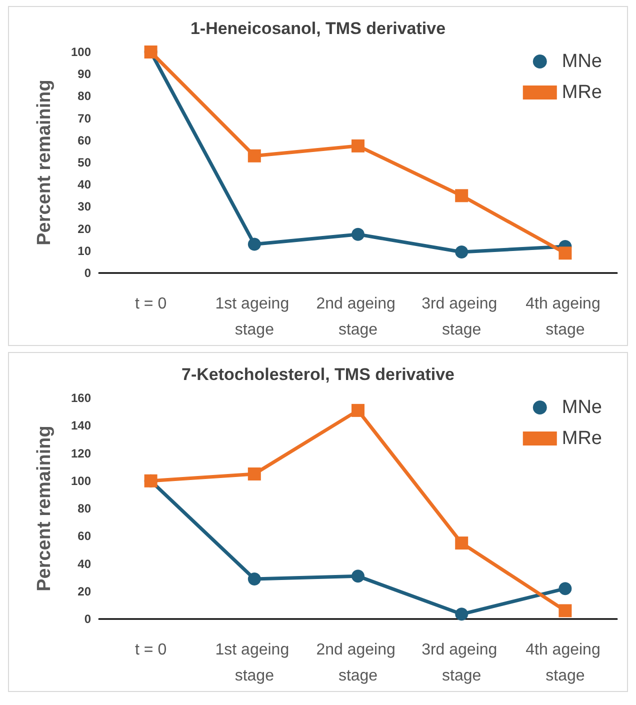  Describe the element at coordinates (85, 207) in the screenshot. I see `y-tick-label: 30` at that location.